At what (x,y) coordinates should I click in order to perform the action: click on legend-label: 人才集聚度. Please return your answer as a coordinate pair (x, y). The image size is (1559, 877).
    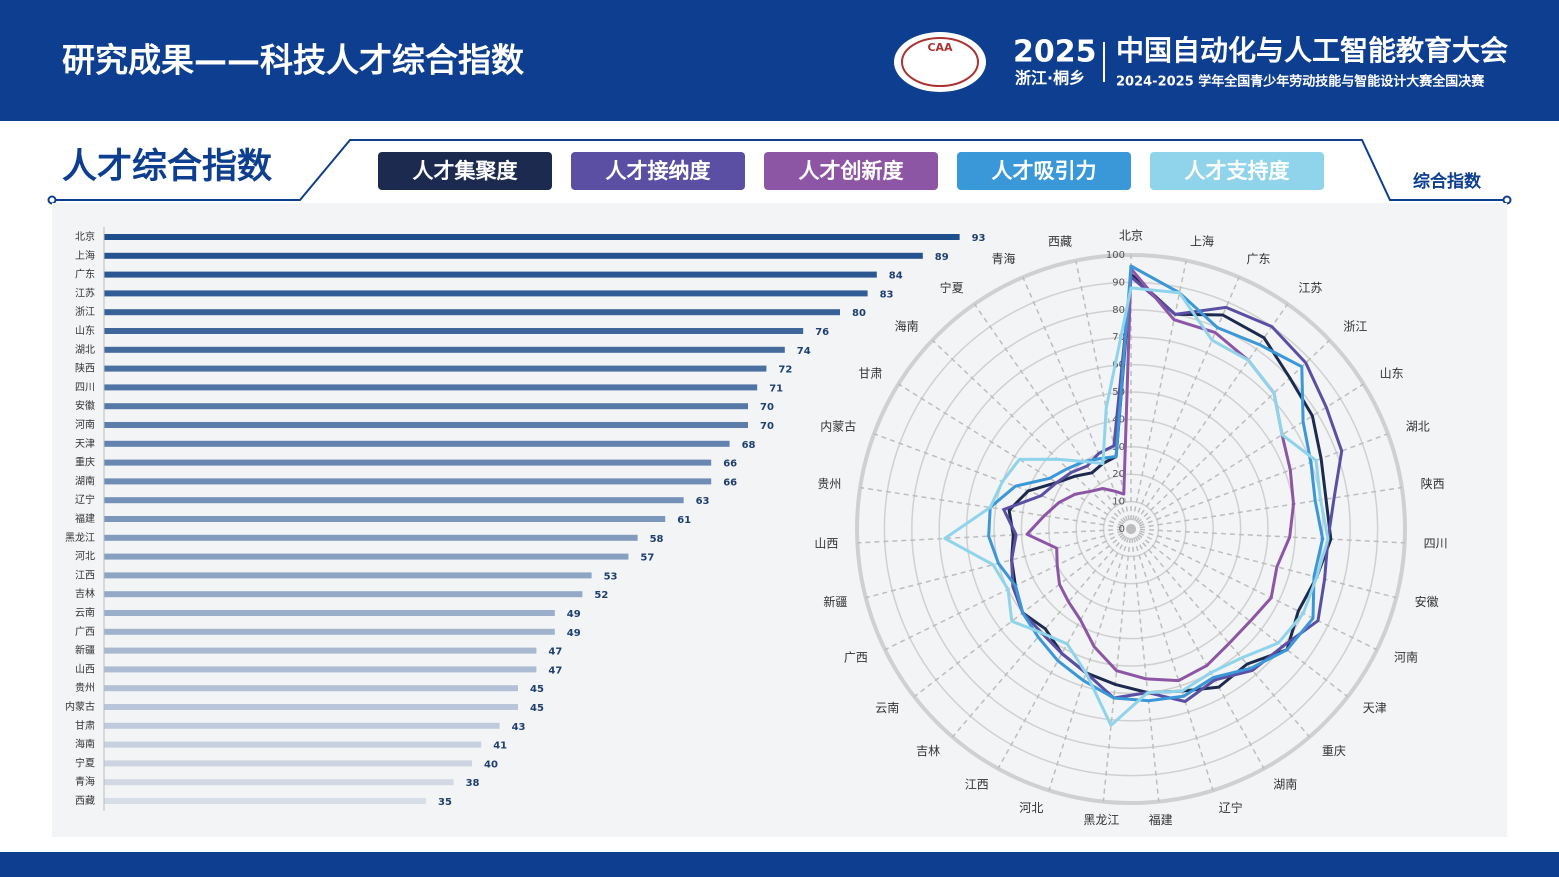
    Looking at the image, I should click on (465, 171).